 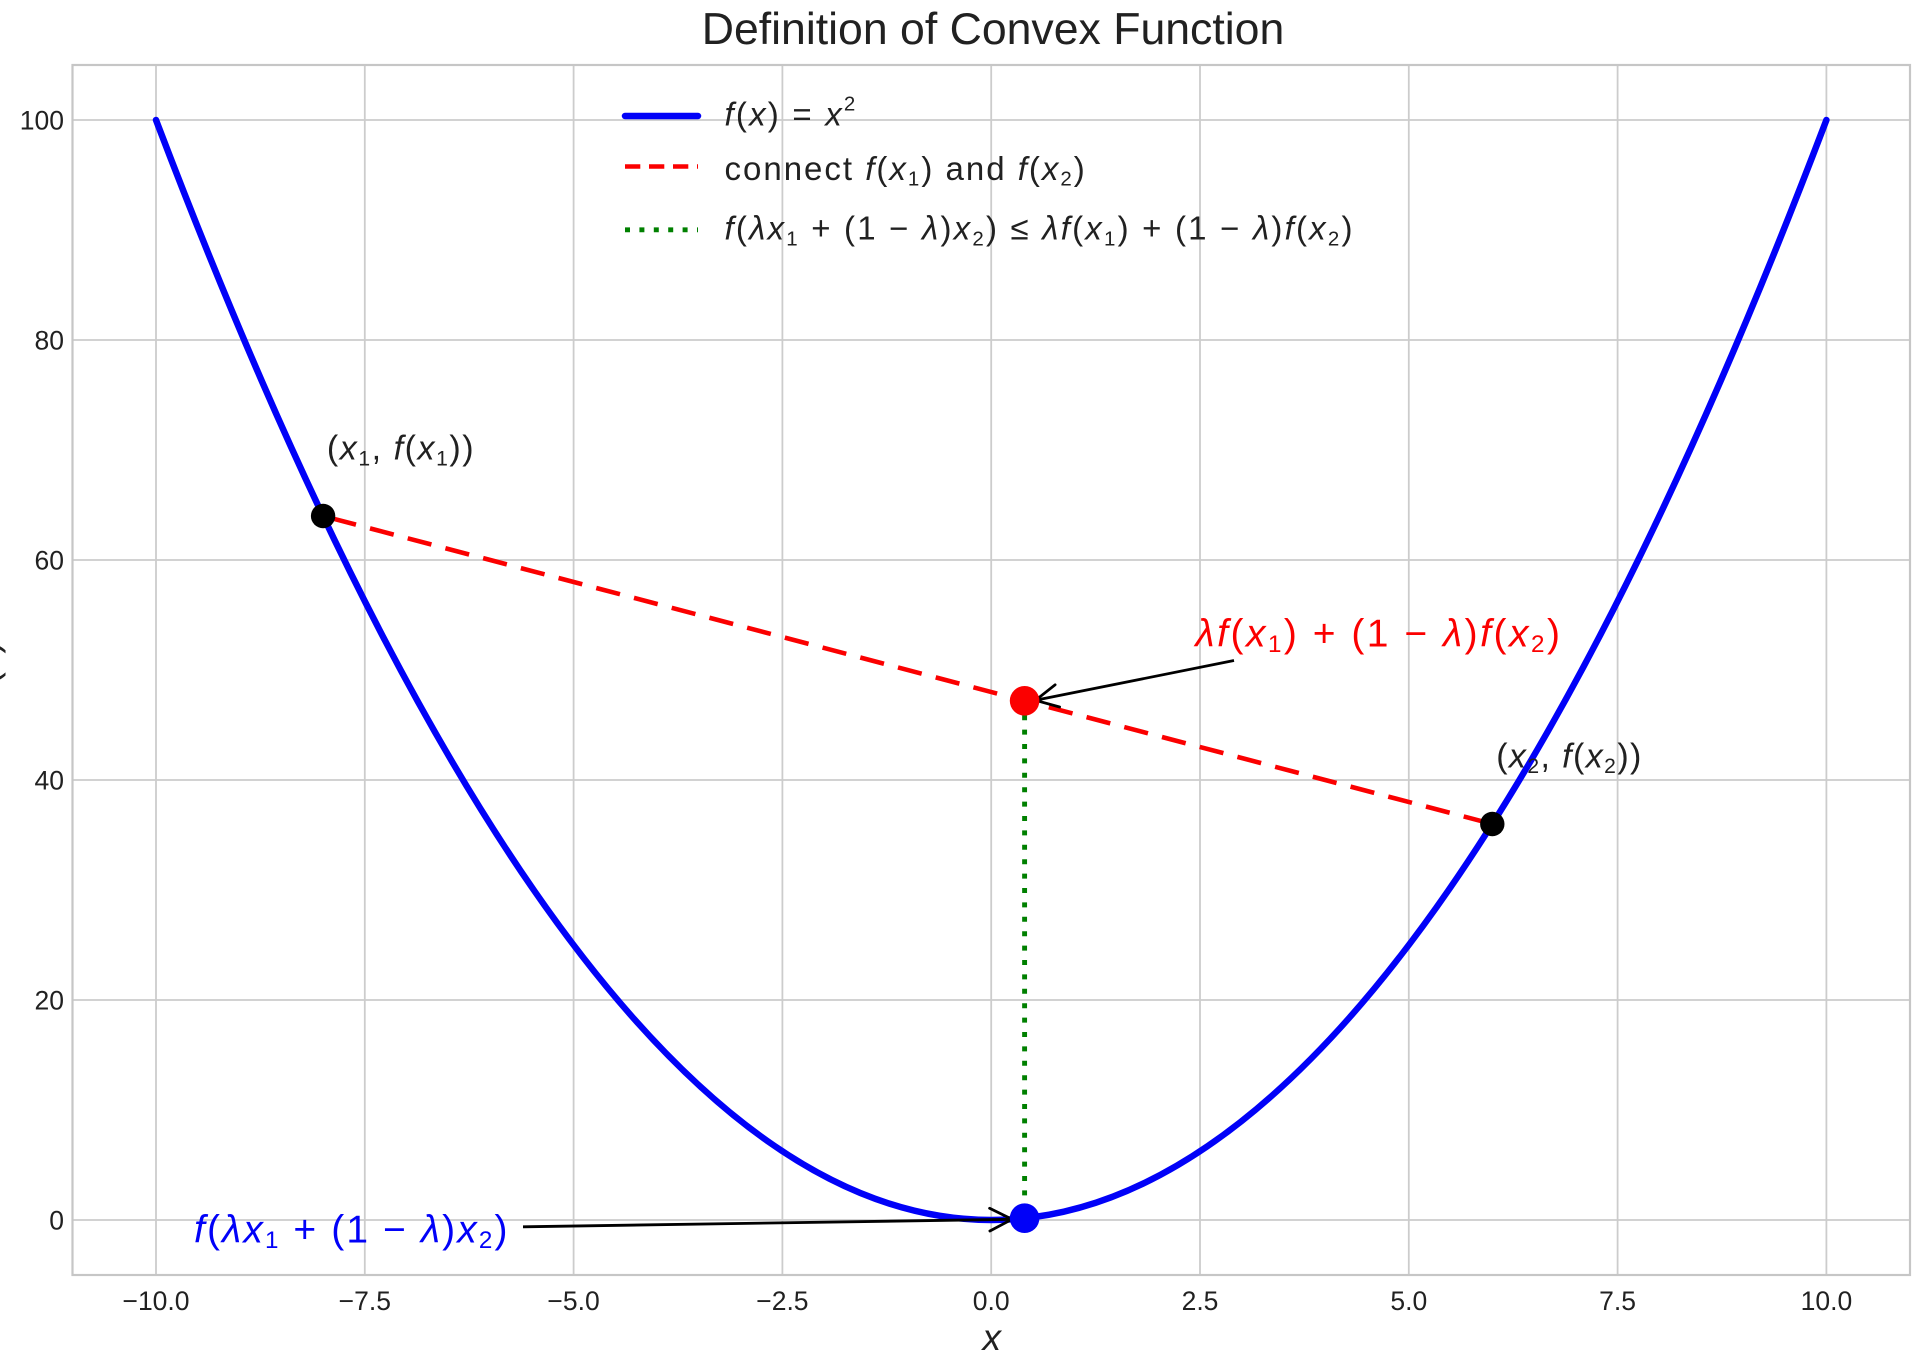 What do you see at coordinates (906, 170) in the screenshot?
I see `svg-text: connect f(x1​) and f(x2​)` at bounding box center [906, 170].